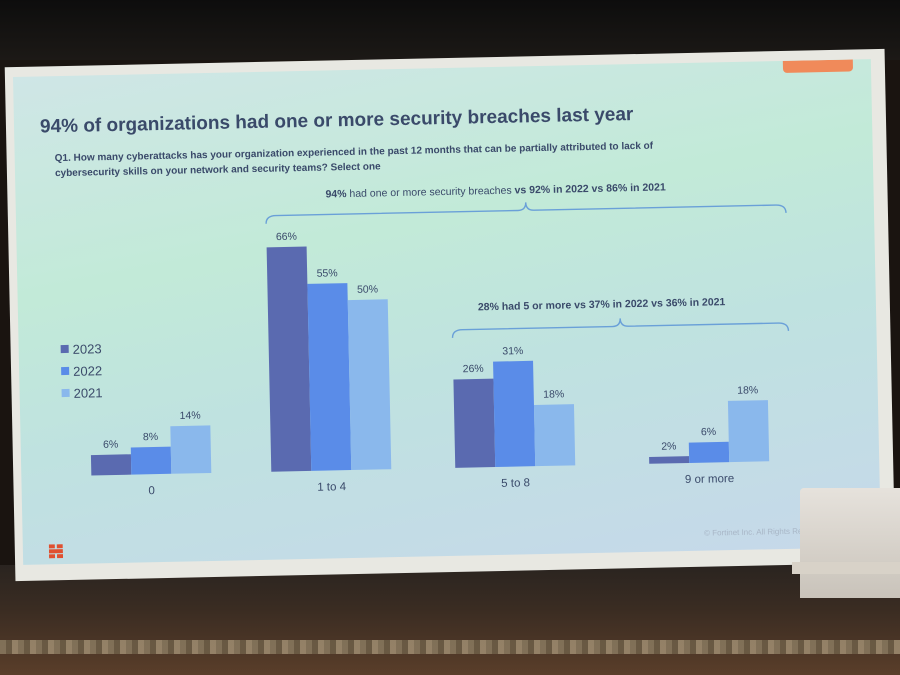 This screenshot has width=900, height=675. What do you see at coordinates (151, 491) in the screenshot?
I see `x-tick-label-0: 0` at bounding box center [151, 491].